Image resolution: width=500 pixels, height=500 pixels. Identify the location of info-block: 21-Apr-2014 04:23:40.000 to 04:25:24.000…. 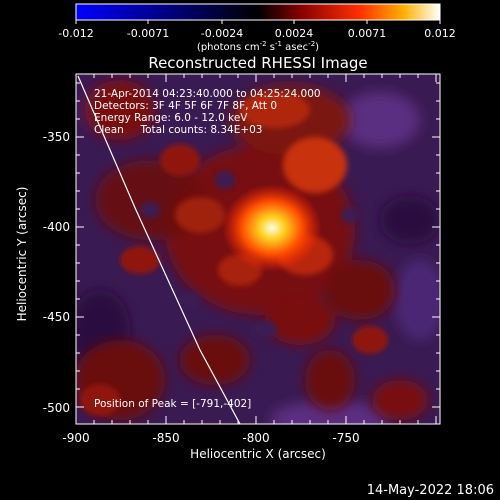
(207, 112).